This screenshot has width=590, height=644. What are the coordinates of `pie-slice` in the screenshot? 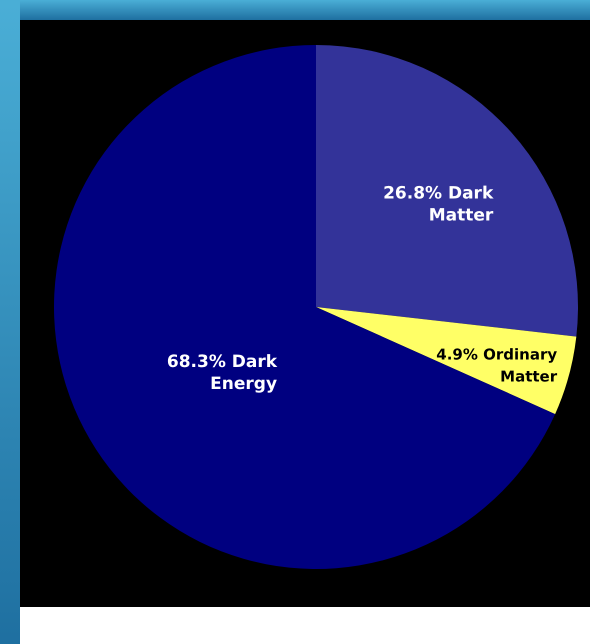 It's located at (446, 360).